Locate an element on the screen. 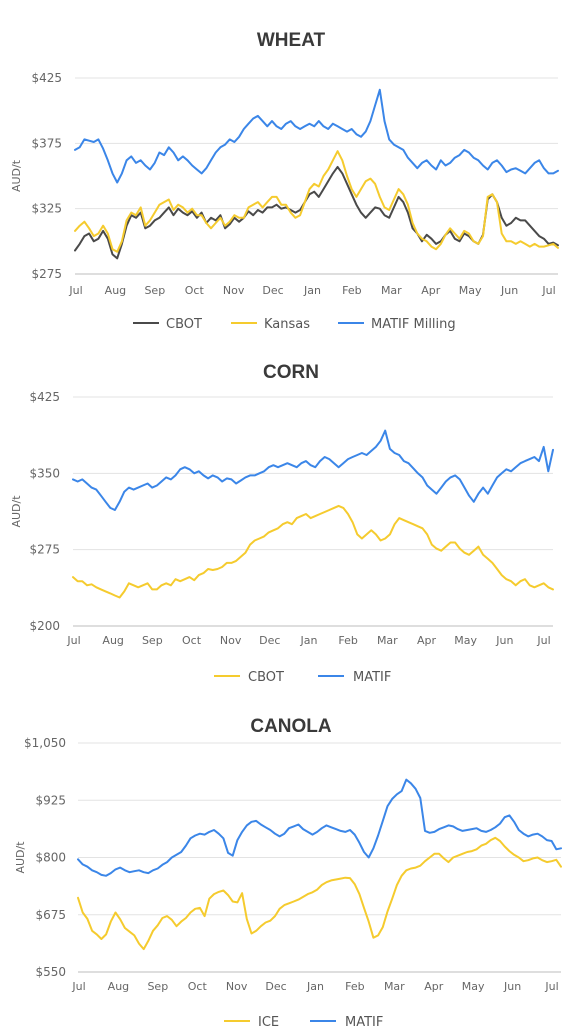 This screenshot has height=1032, width=582. corn-chart-title: CORN is located at coordinates (291, 372).